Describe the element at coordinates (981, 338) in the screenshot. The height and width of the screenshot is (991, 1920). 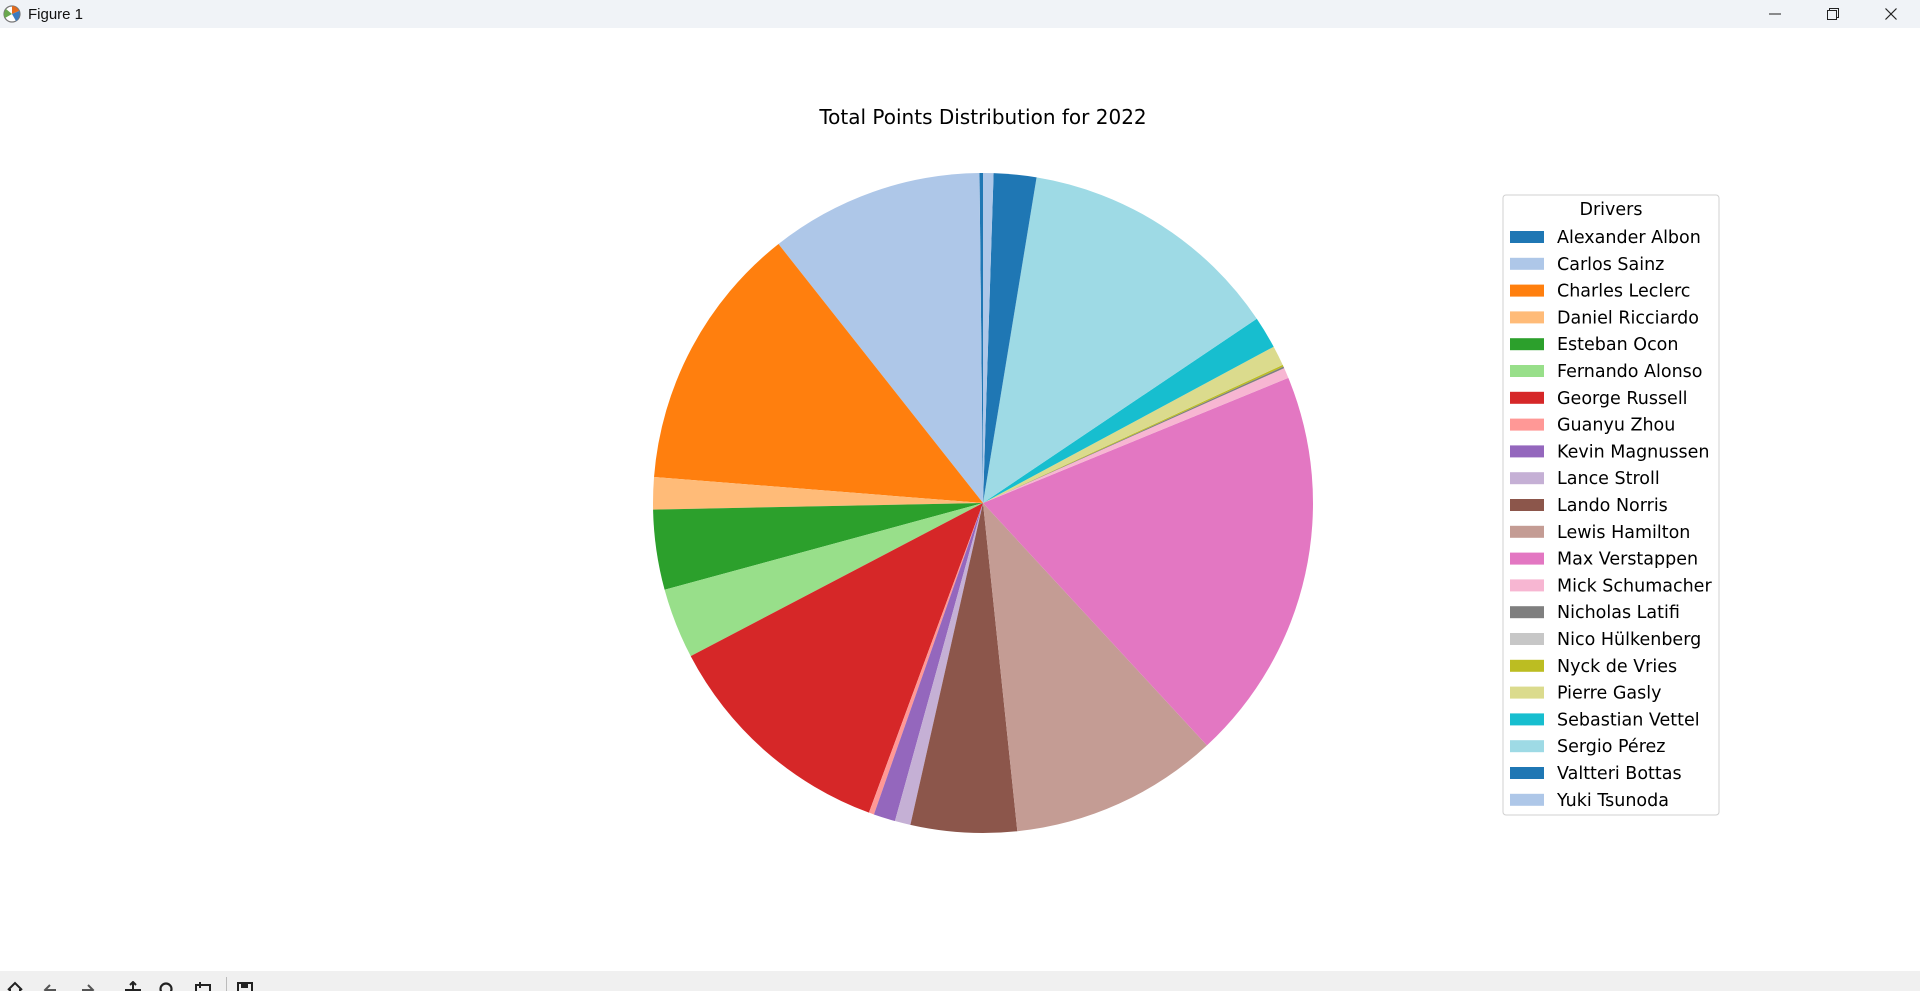
I see `pie-slice-alexander-albon` at that location.